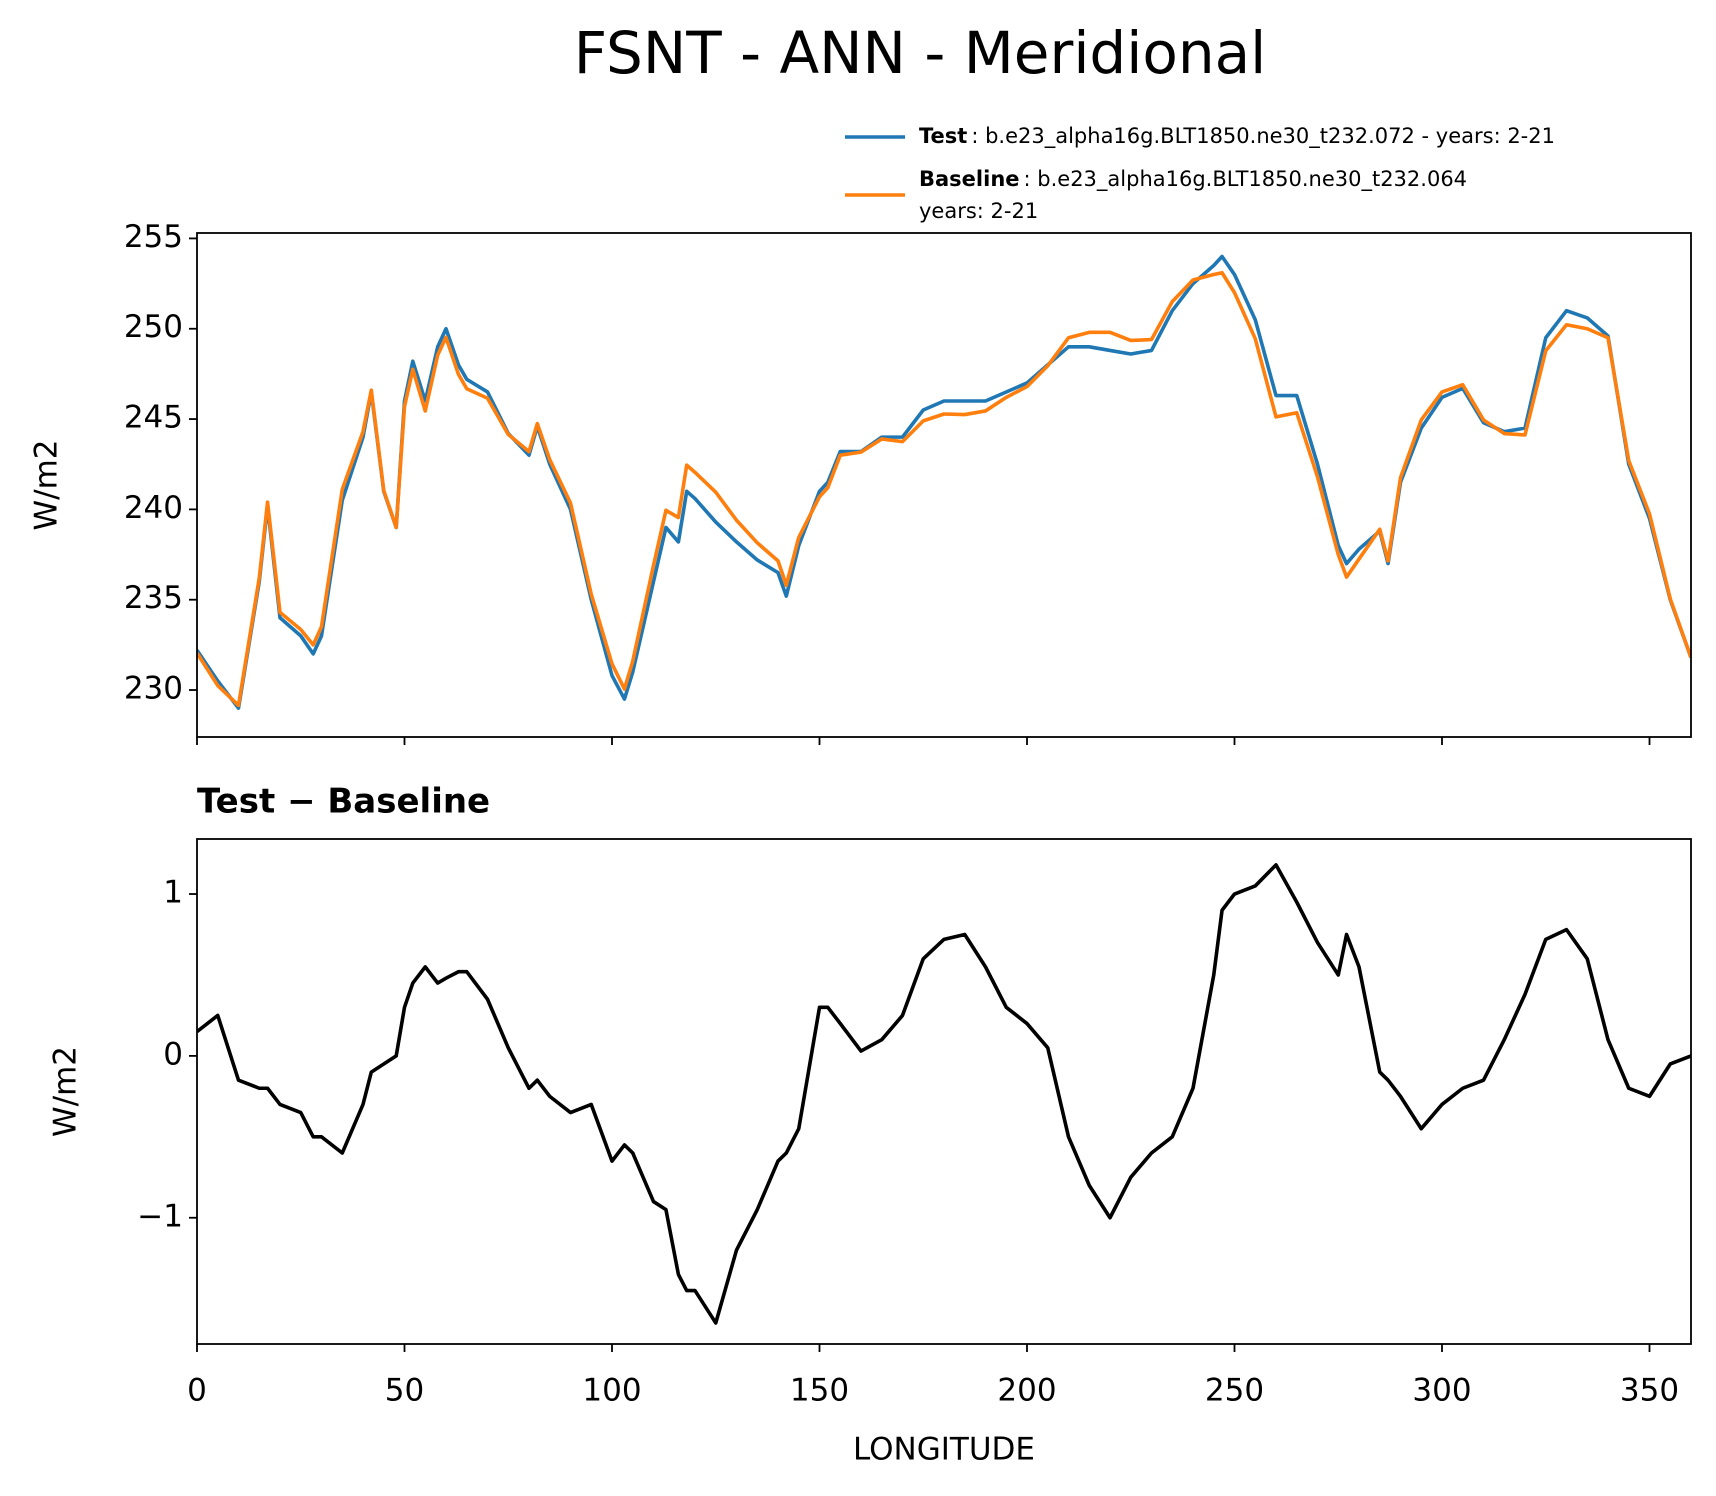  I want to click on y-tick-label: −1, so click(160, 1216).